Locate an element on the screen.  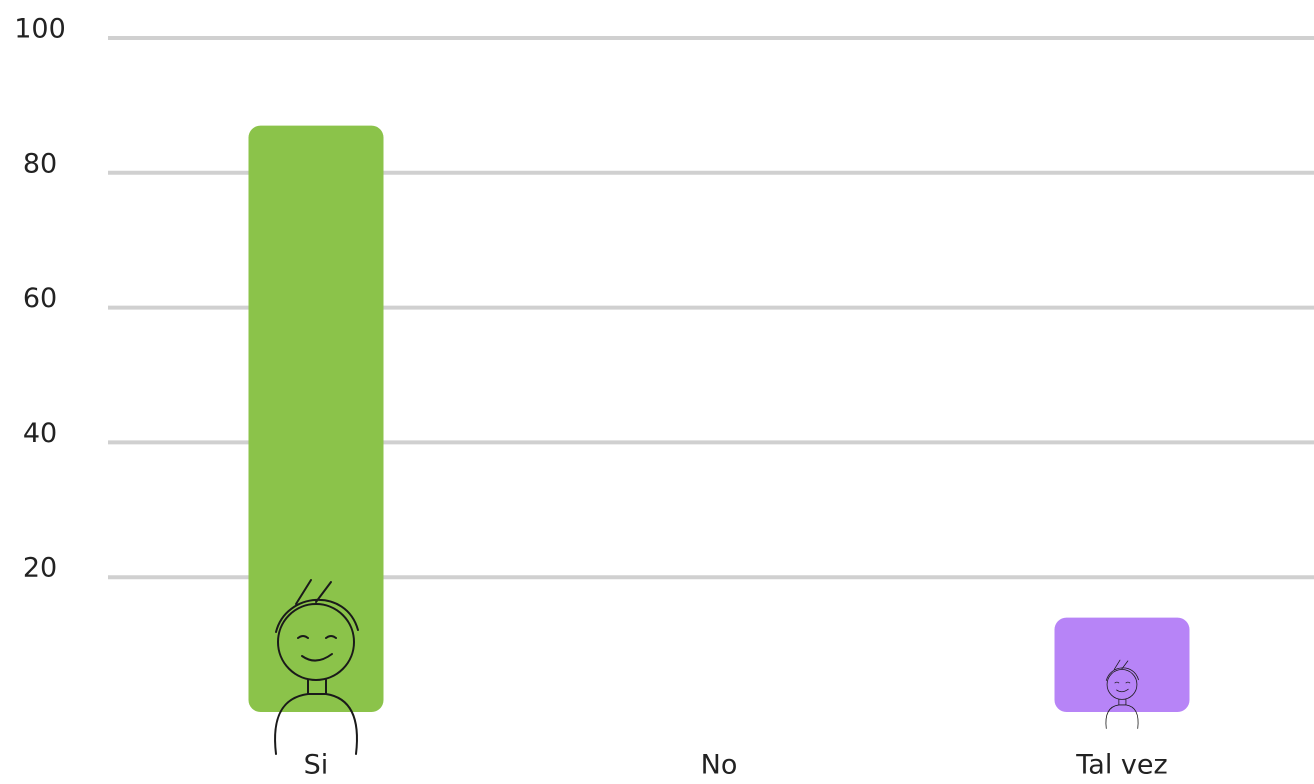
y-tick-label: 20 is located at coordinates (40, 568).